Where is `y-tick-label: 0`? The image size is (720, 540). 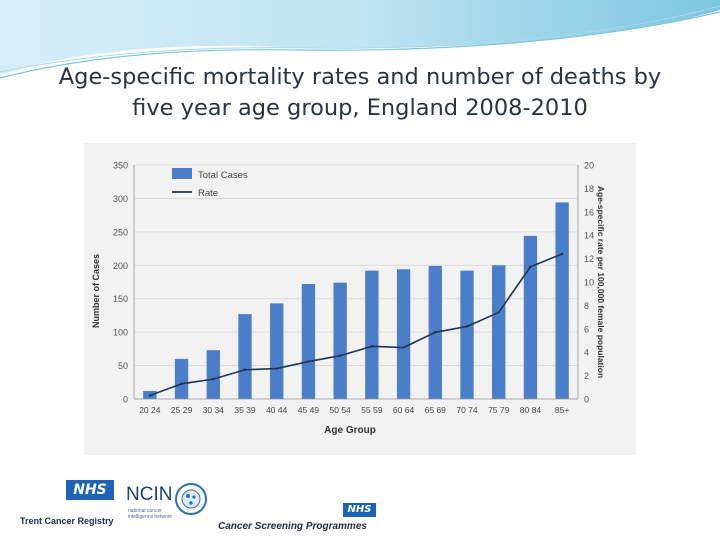 y-tick-label: 0 is located at coordinates (125, 400).